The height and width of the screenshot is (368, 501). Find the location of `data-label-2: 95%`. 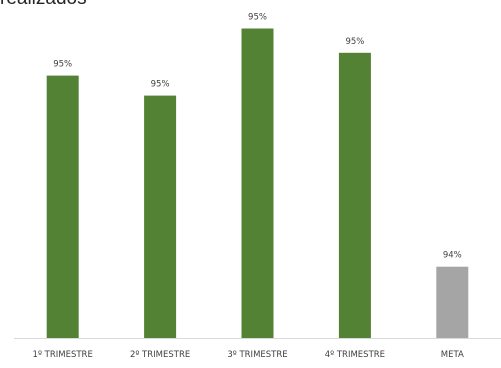

data-label-2: 95% is located at coordinates (160, 85).